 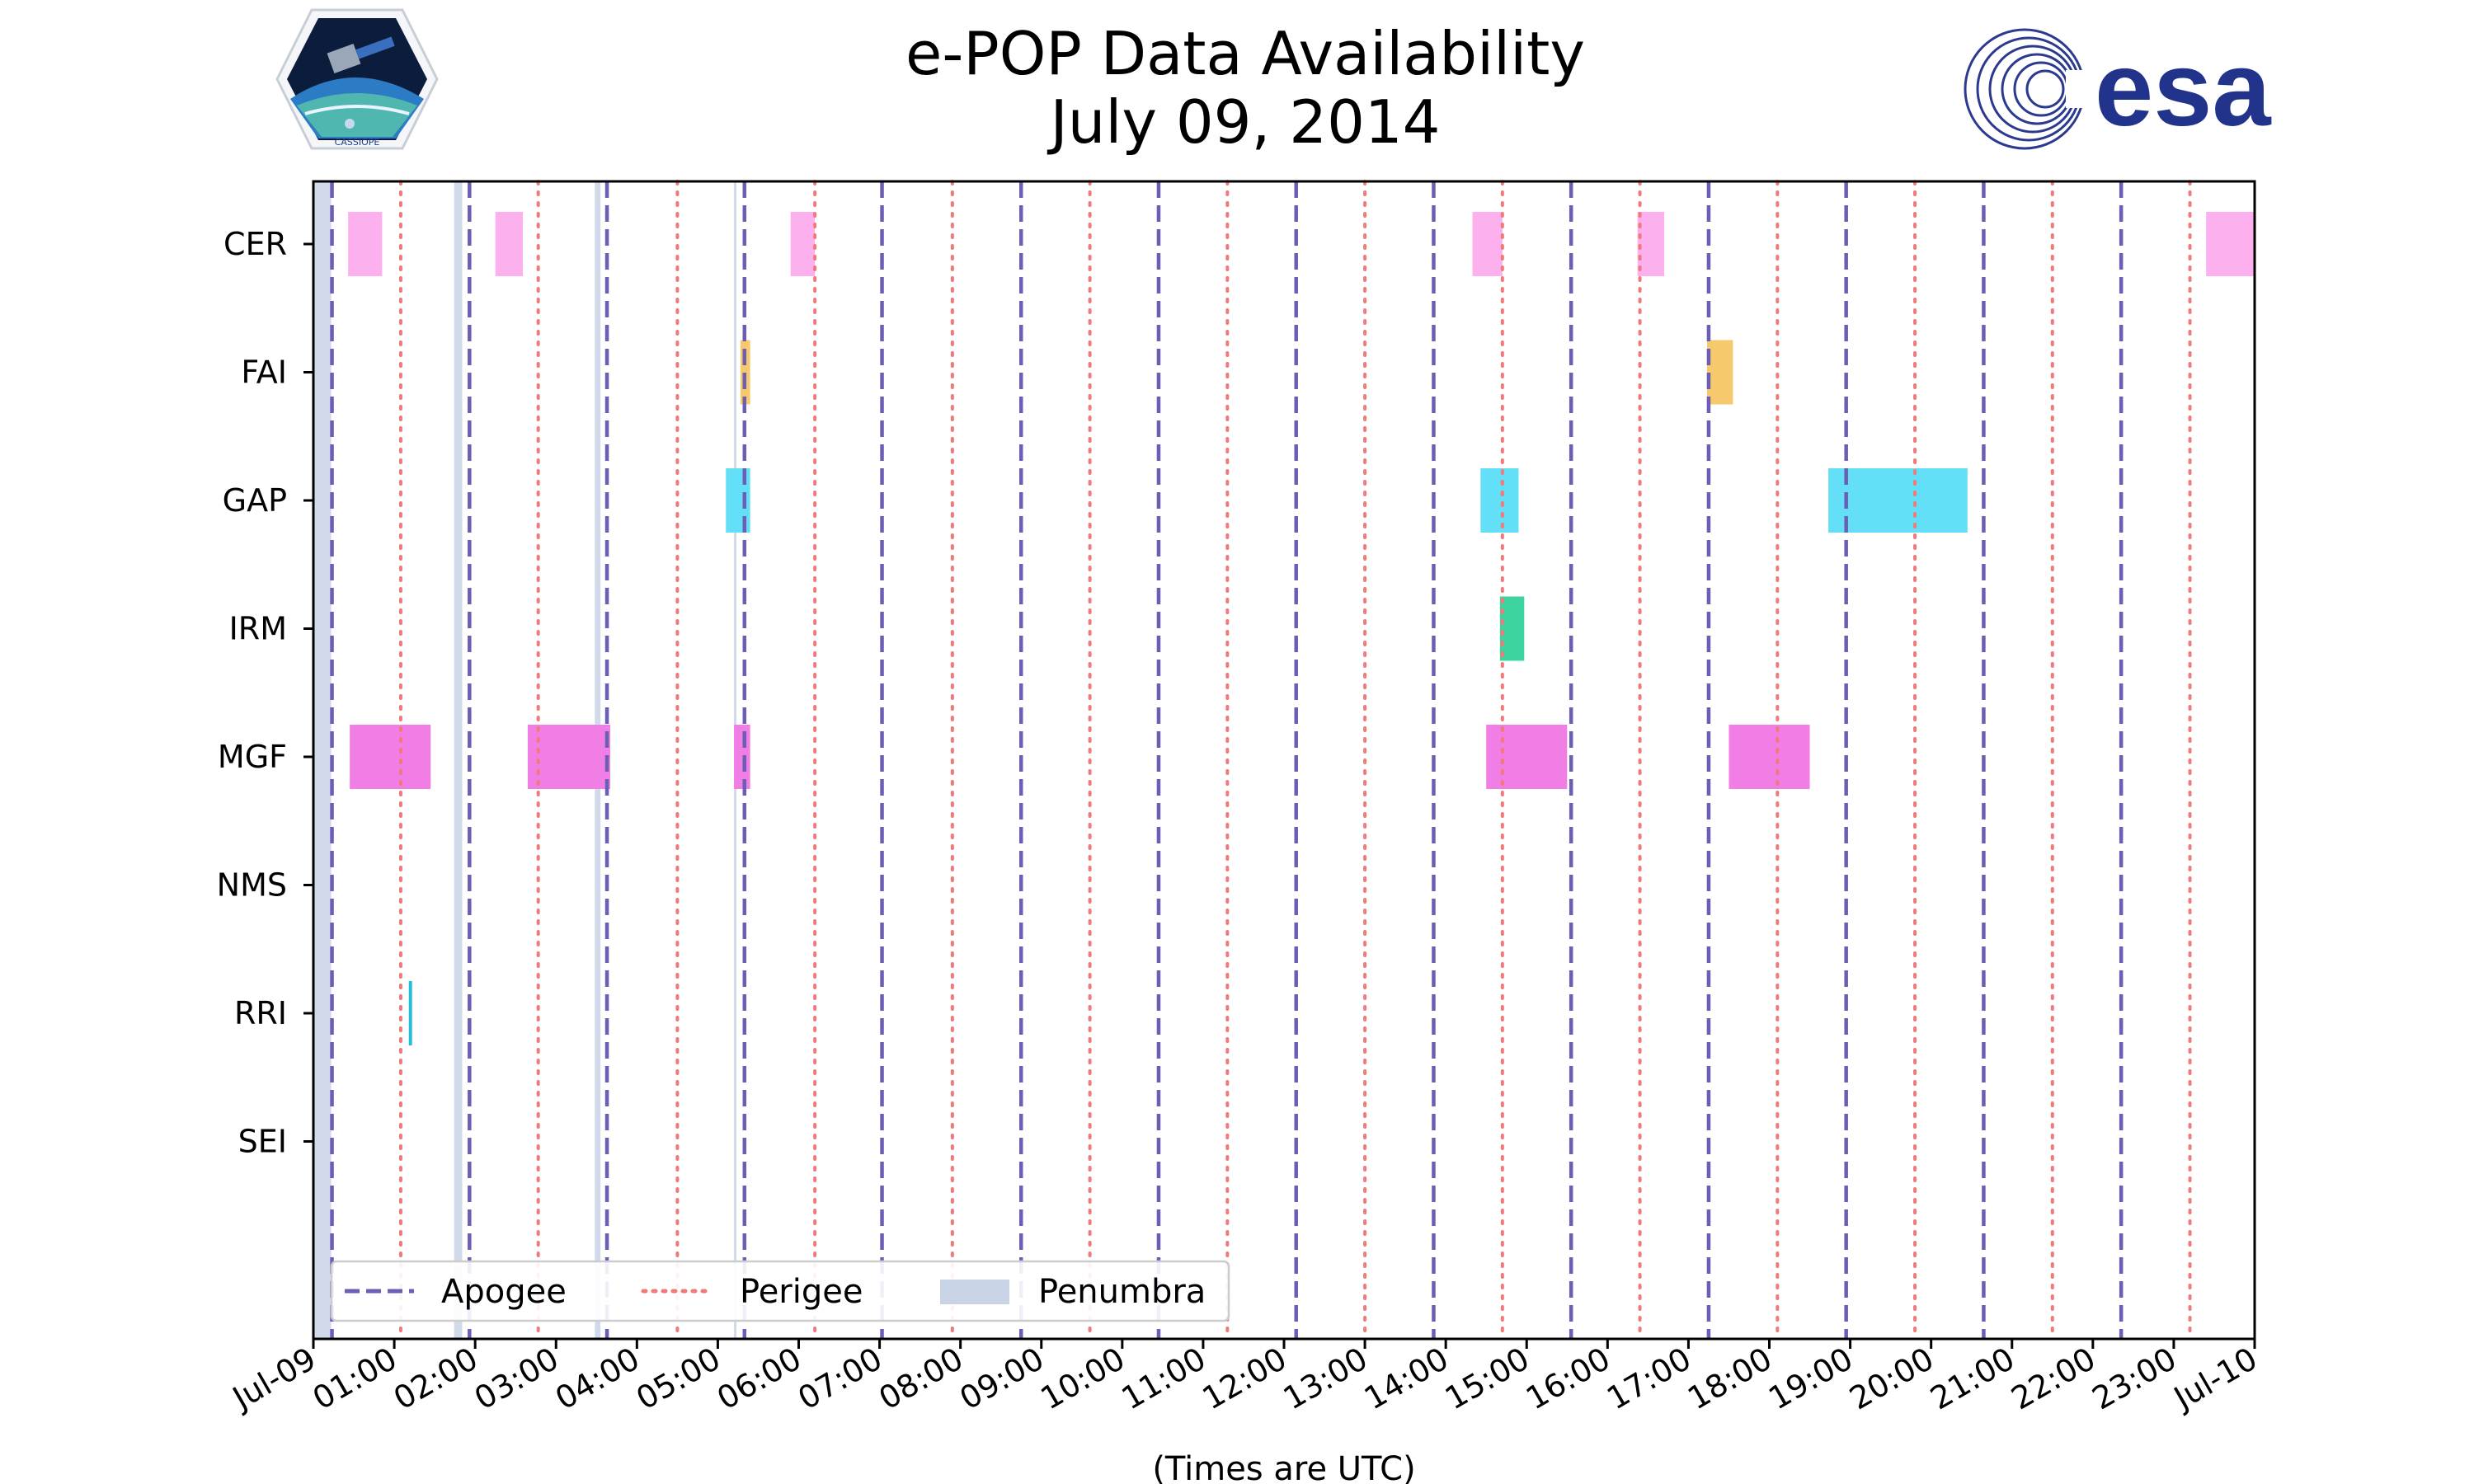 What do you see at coordinates (2053, 1379) in the screenshot?
I see `x-tick-label: 22:00` at bounding box center [2053, 1379].